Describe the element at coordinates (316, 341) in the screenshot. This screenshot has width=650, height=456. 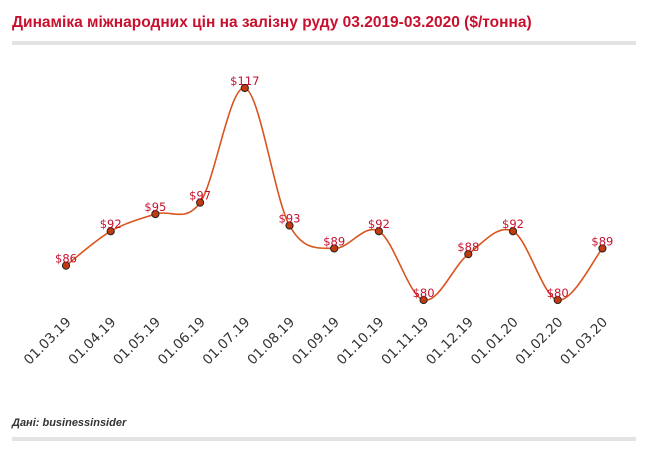
I see `x-tick-label: 01.09.19` at that location.